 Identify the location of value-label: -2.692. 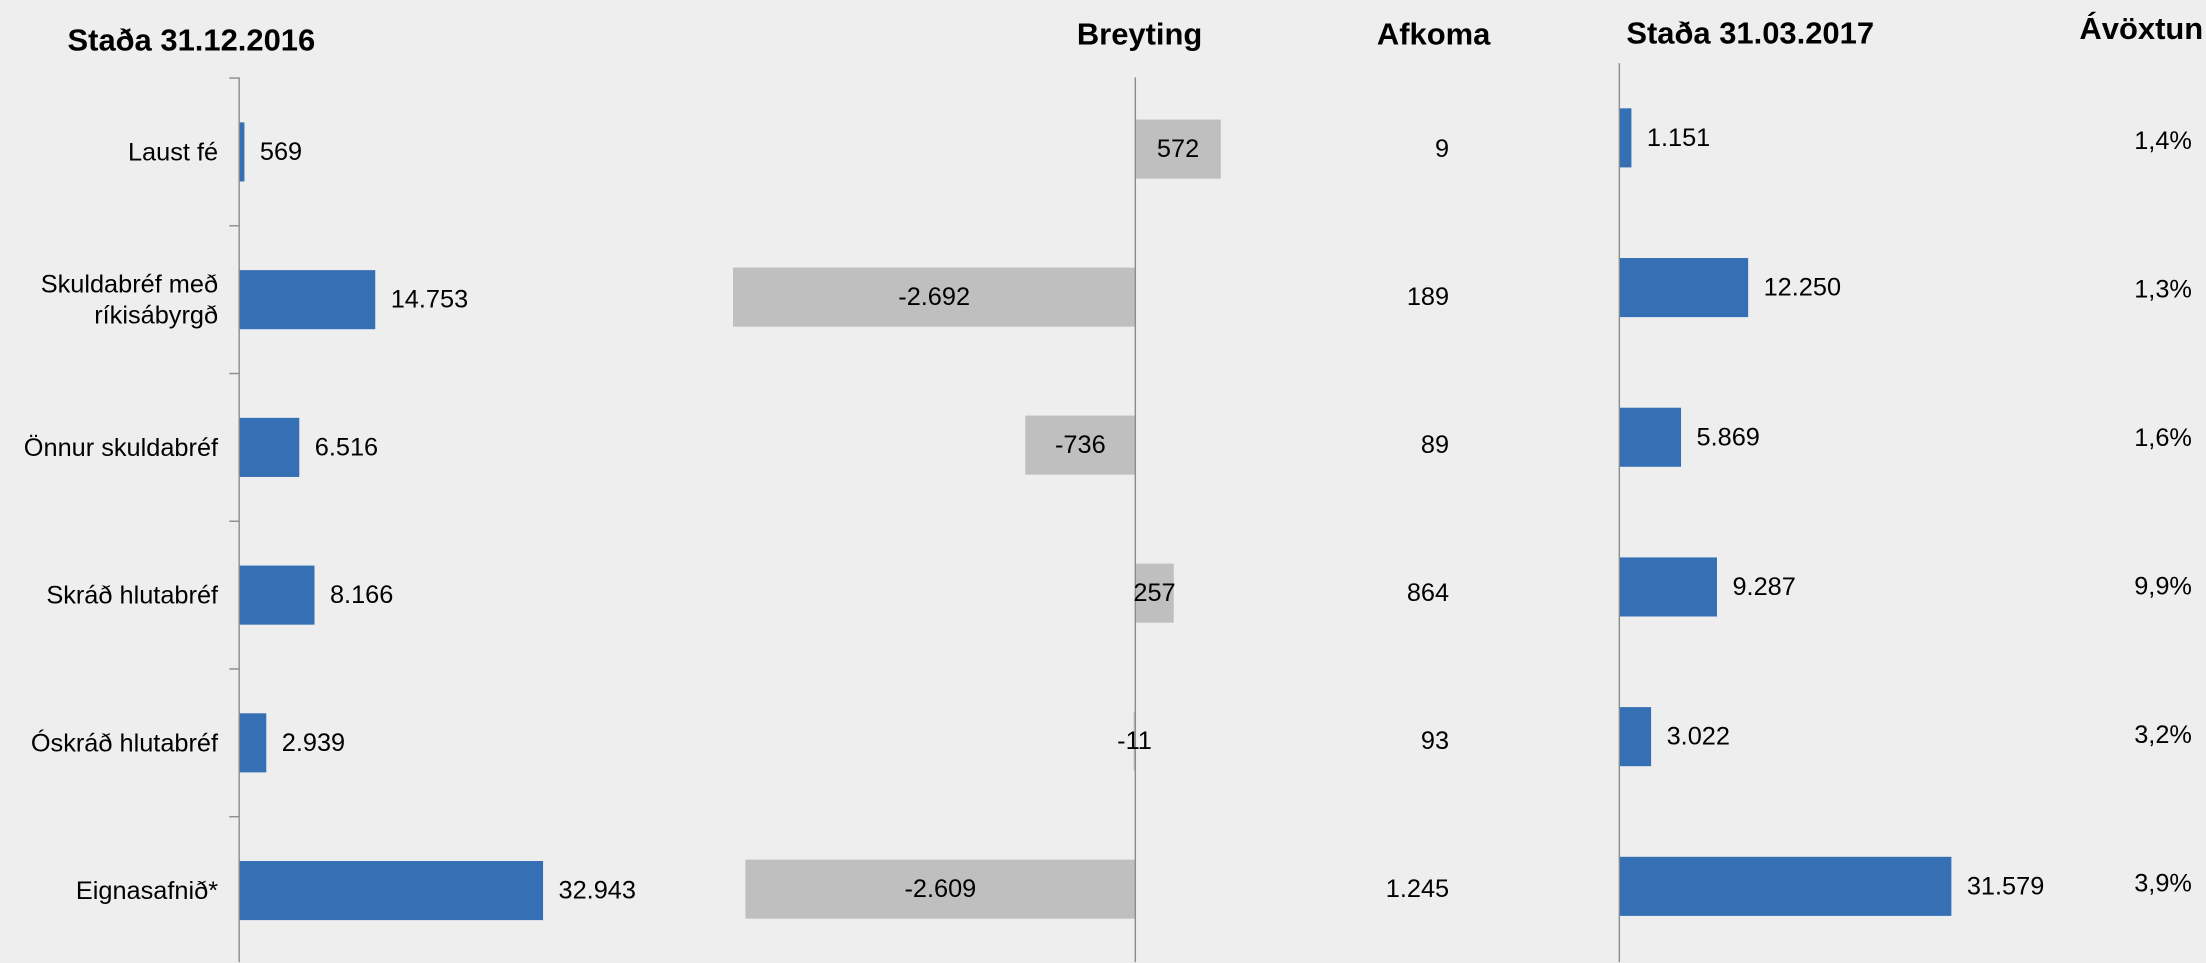
(934, 297).